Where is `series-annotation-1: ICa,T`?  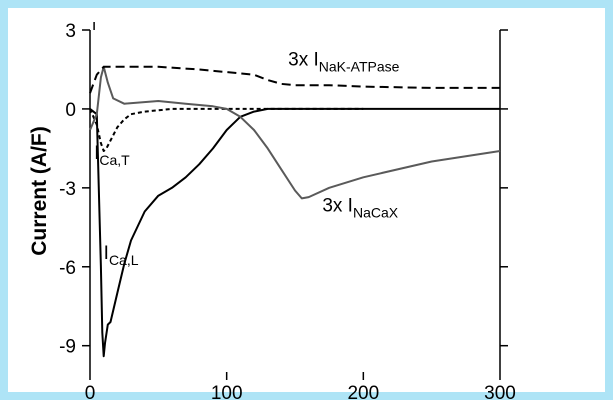 series-annotation-1: ICa,T is located at coordinates (112, 155).